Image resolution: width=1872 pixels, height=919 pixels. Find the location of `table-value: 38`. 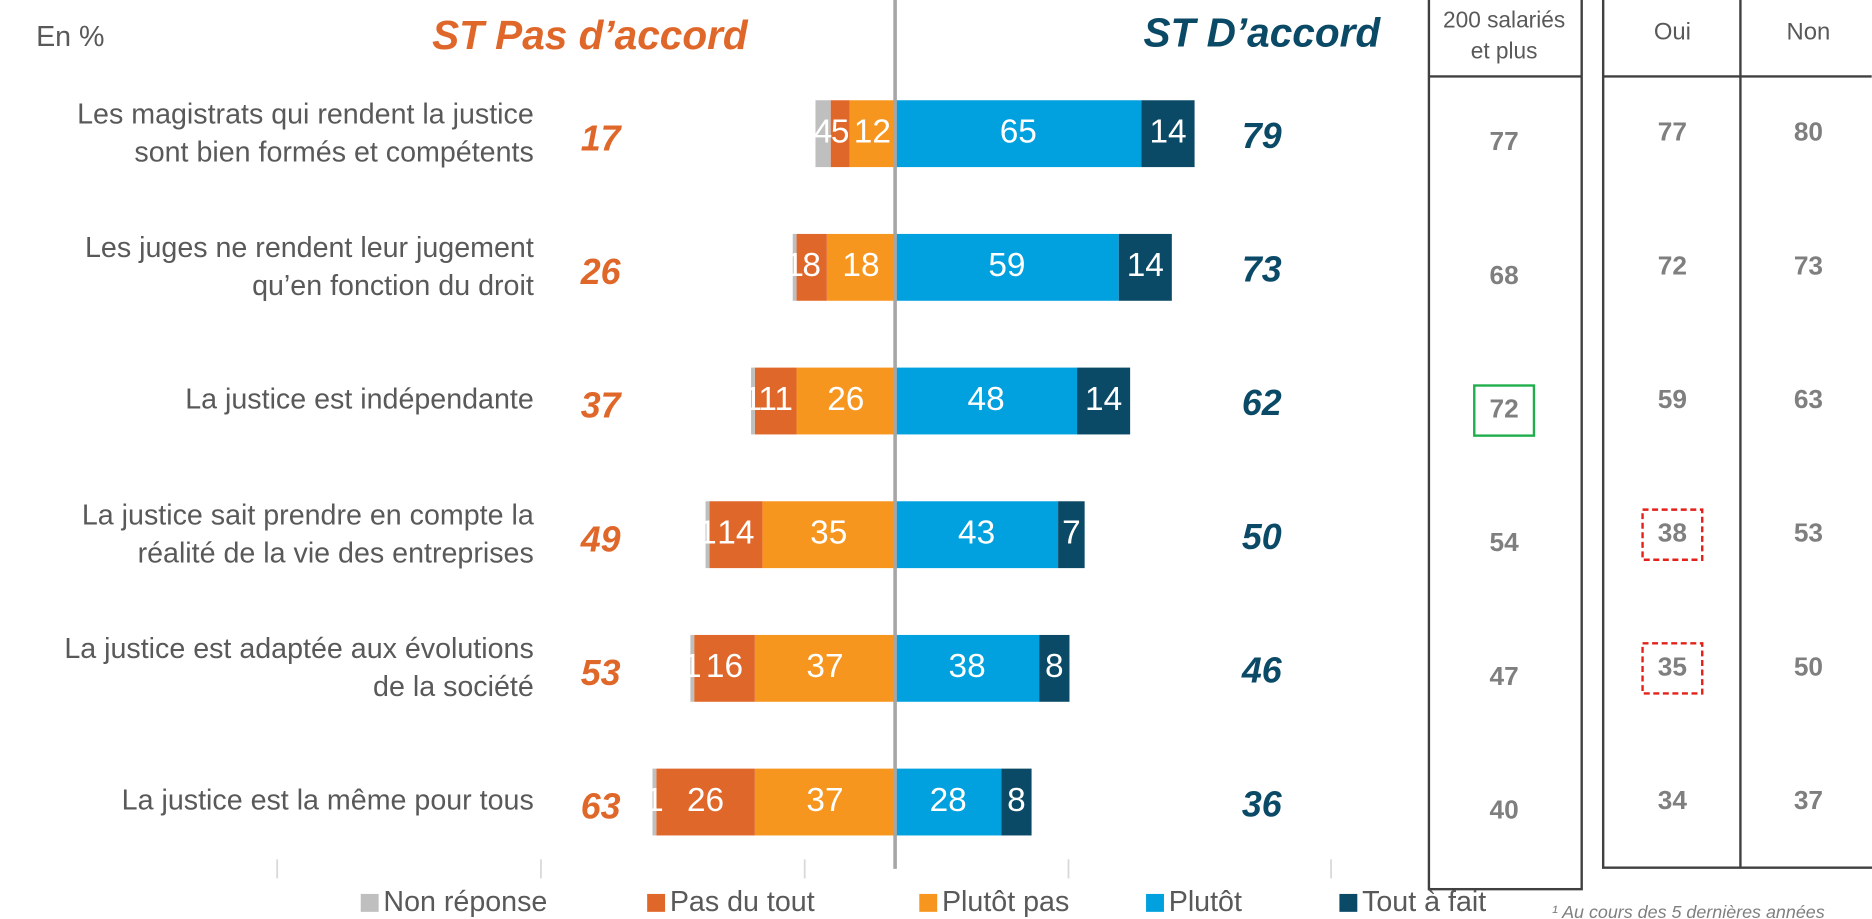

table-value: 38 is located at coordinates (1672, 533).